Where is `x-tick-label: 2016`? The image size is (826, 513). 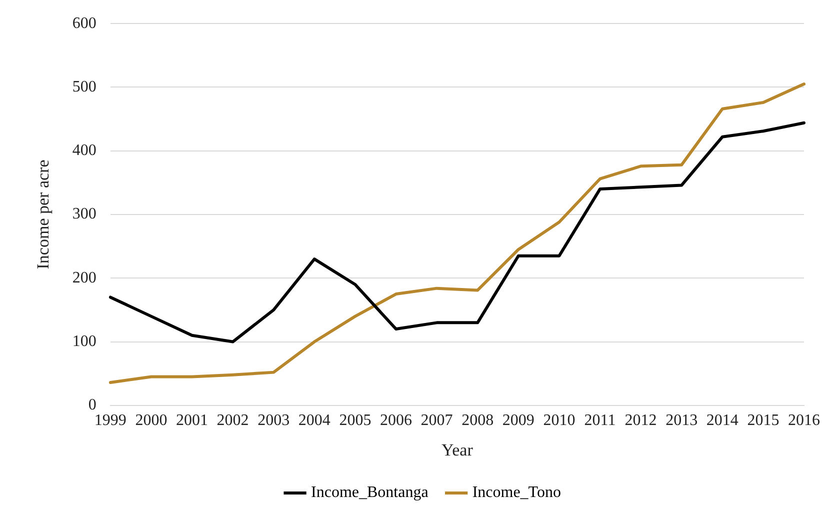
x-tick-label: 2016 is located at coordinates (804, 421).